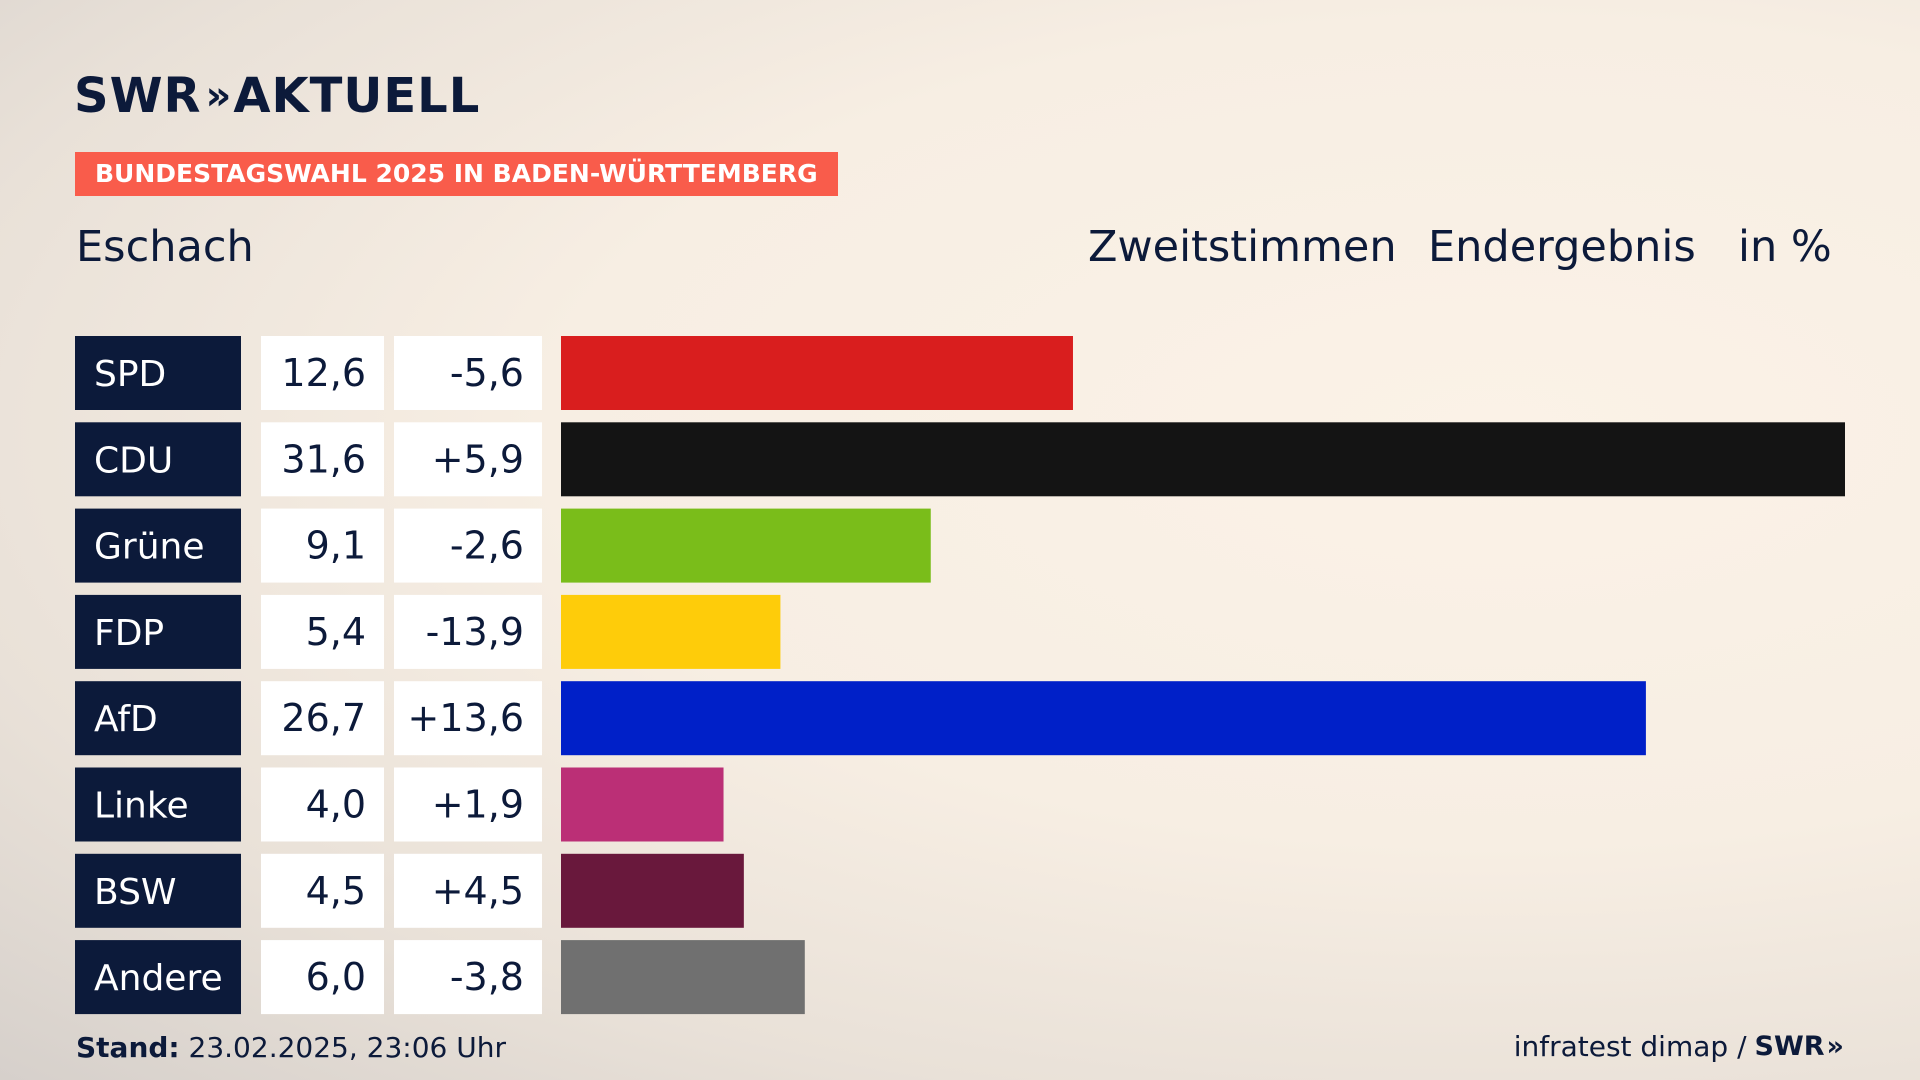 The height and width of the screenshot is (1080, 1920). I want to click on party-label: FDP, so click(129, 633).